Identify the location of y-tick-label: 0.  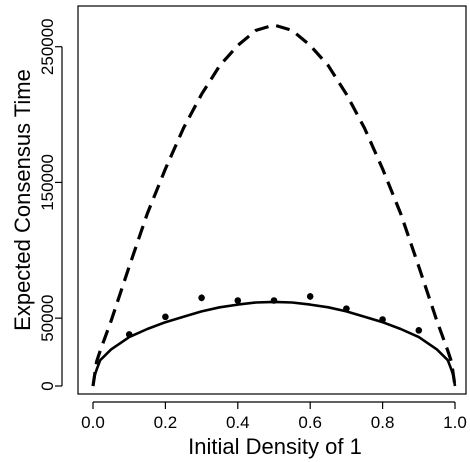
(47, 385).